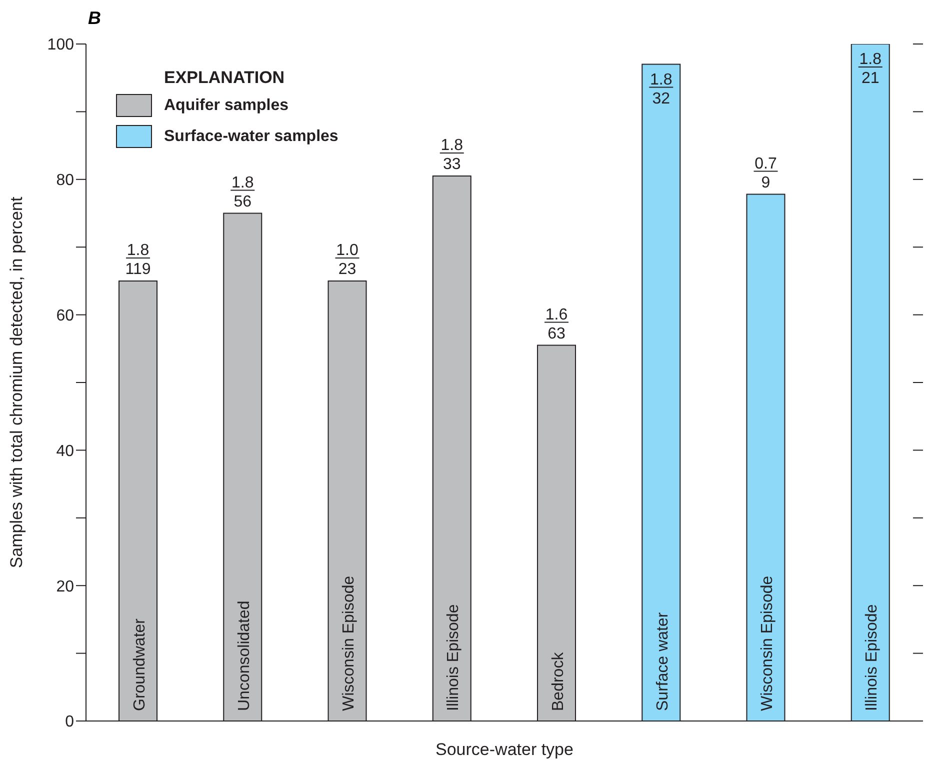  I want to click on x-tick-label: Unconsolidated, so click(244, 655).